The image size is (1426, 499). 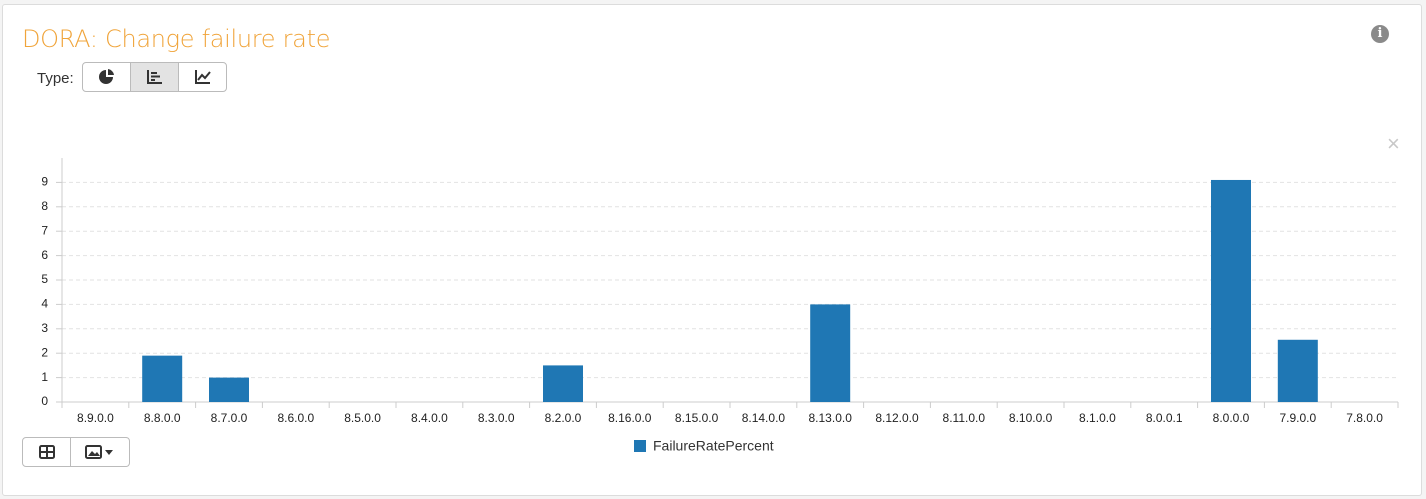 I want to click on y-tick-label: 4, so click(x=44, y=304).